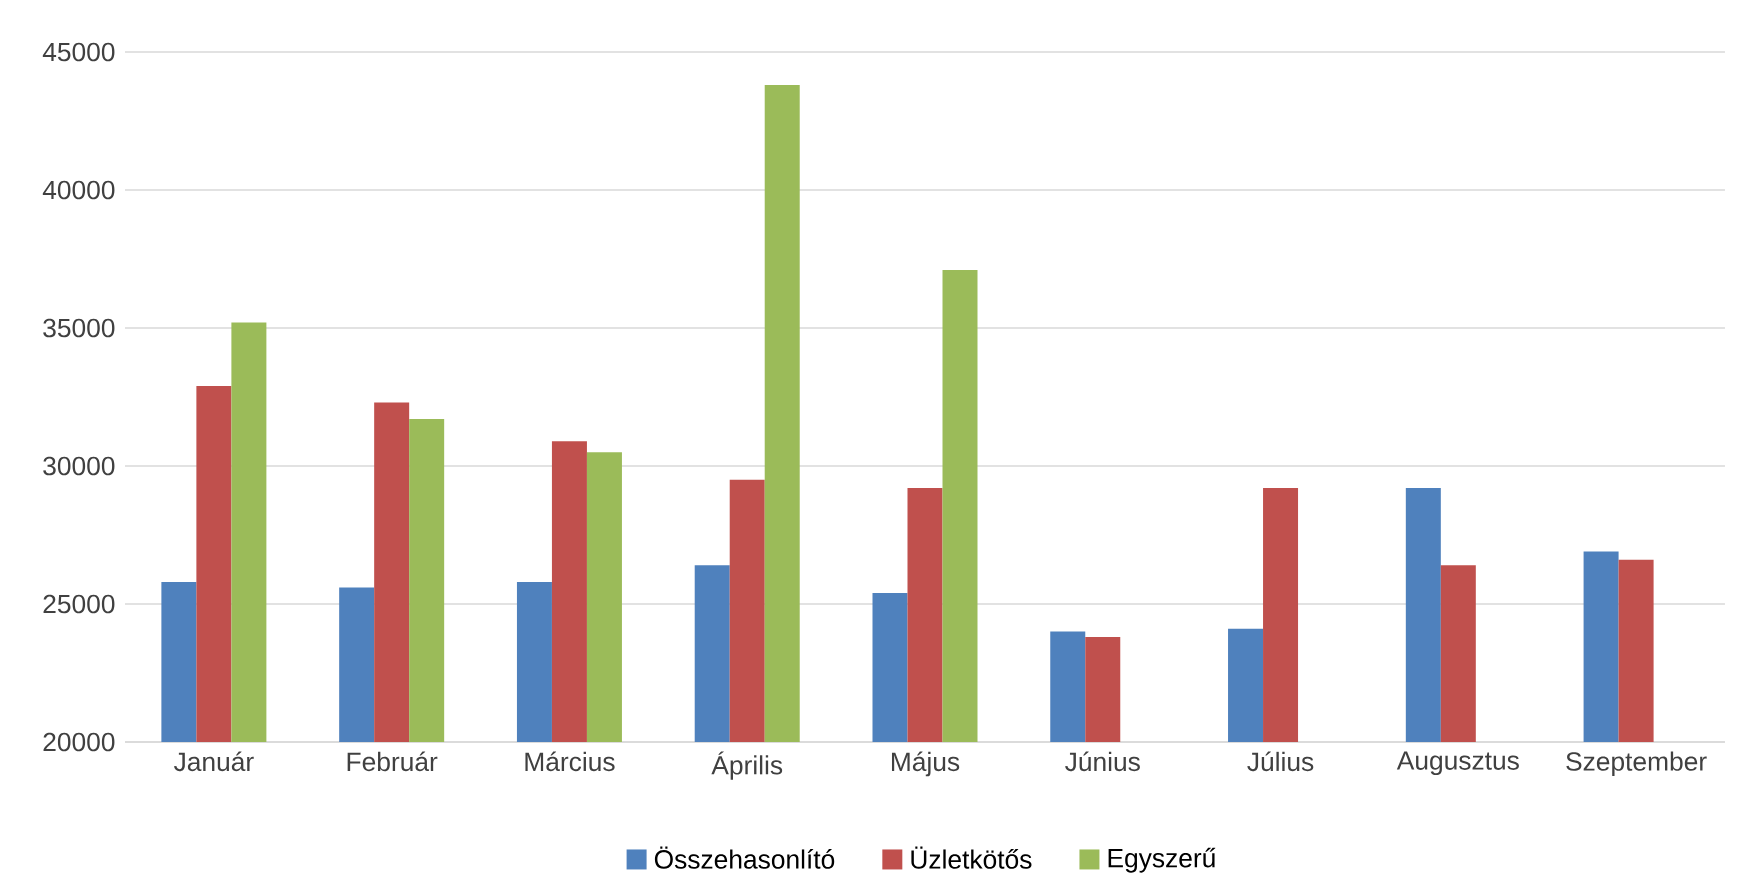 The image size is (1738, 887). What do you see at coordinates (570, 761) in the screenshot?
I see `x-tick-label: Március` at bounding box center [570, 761].